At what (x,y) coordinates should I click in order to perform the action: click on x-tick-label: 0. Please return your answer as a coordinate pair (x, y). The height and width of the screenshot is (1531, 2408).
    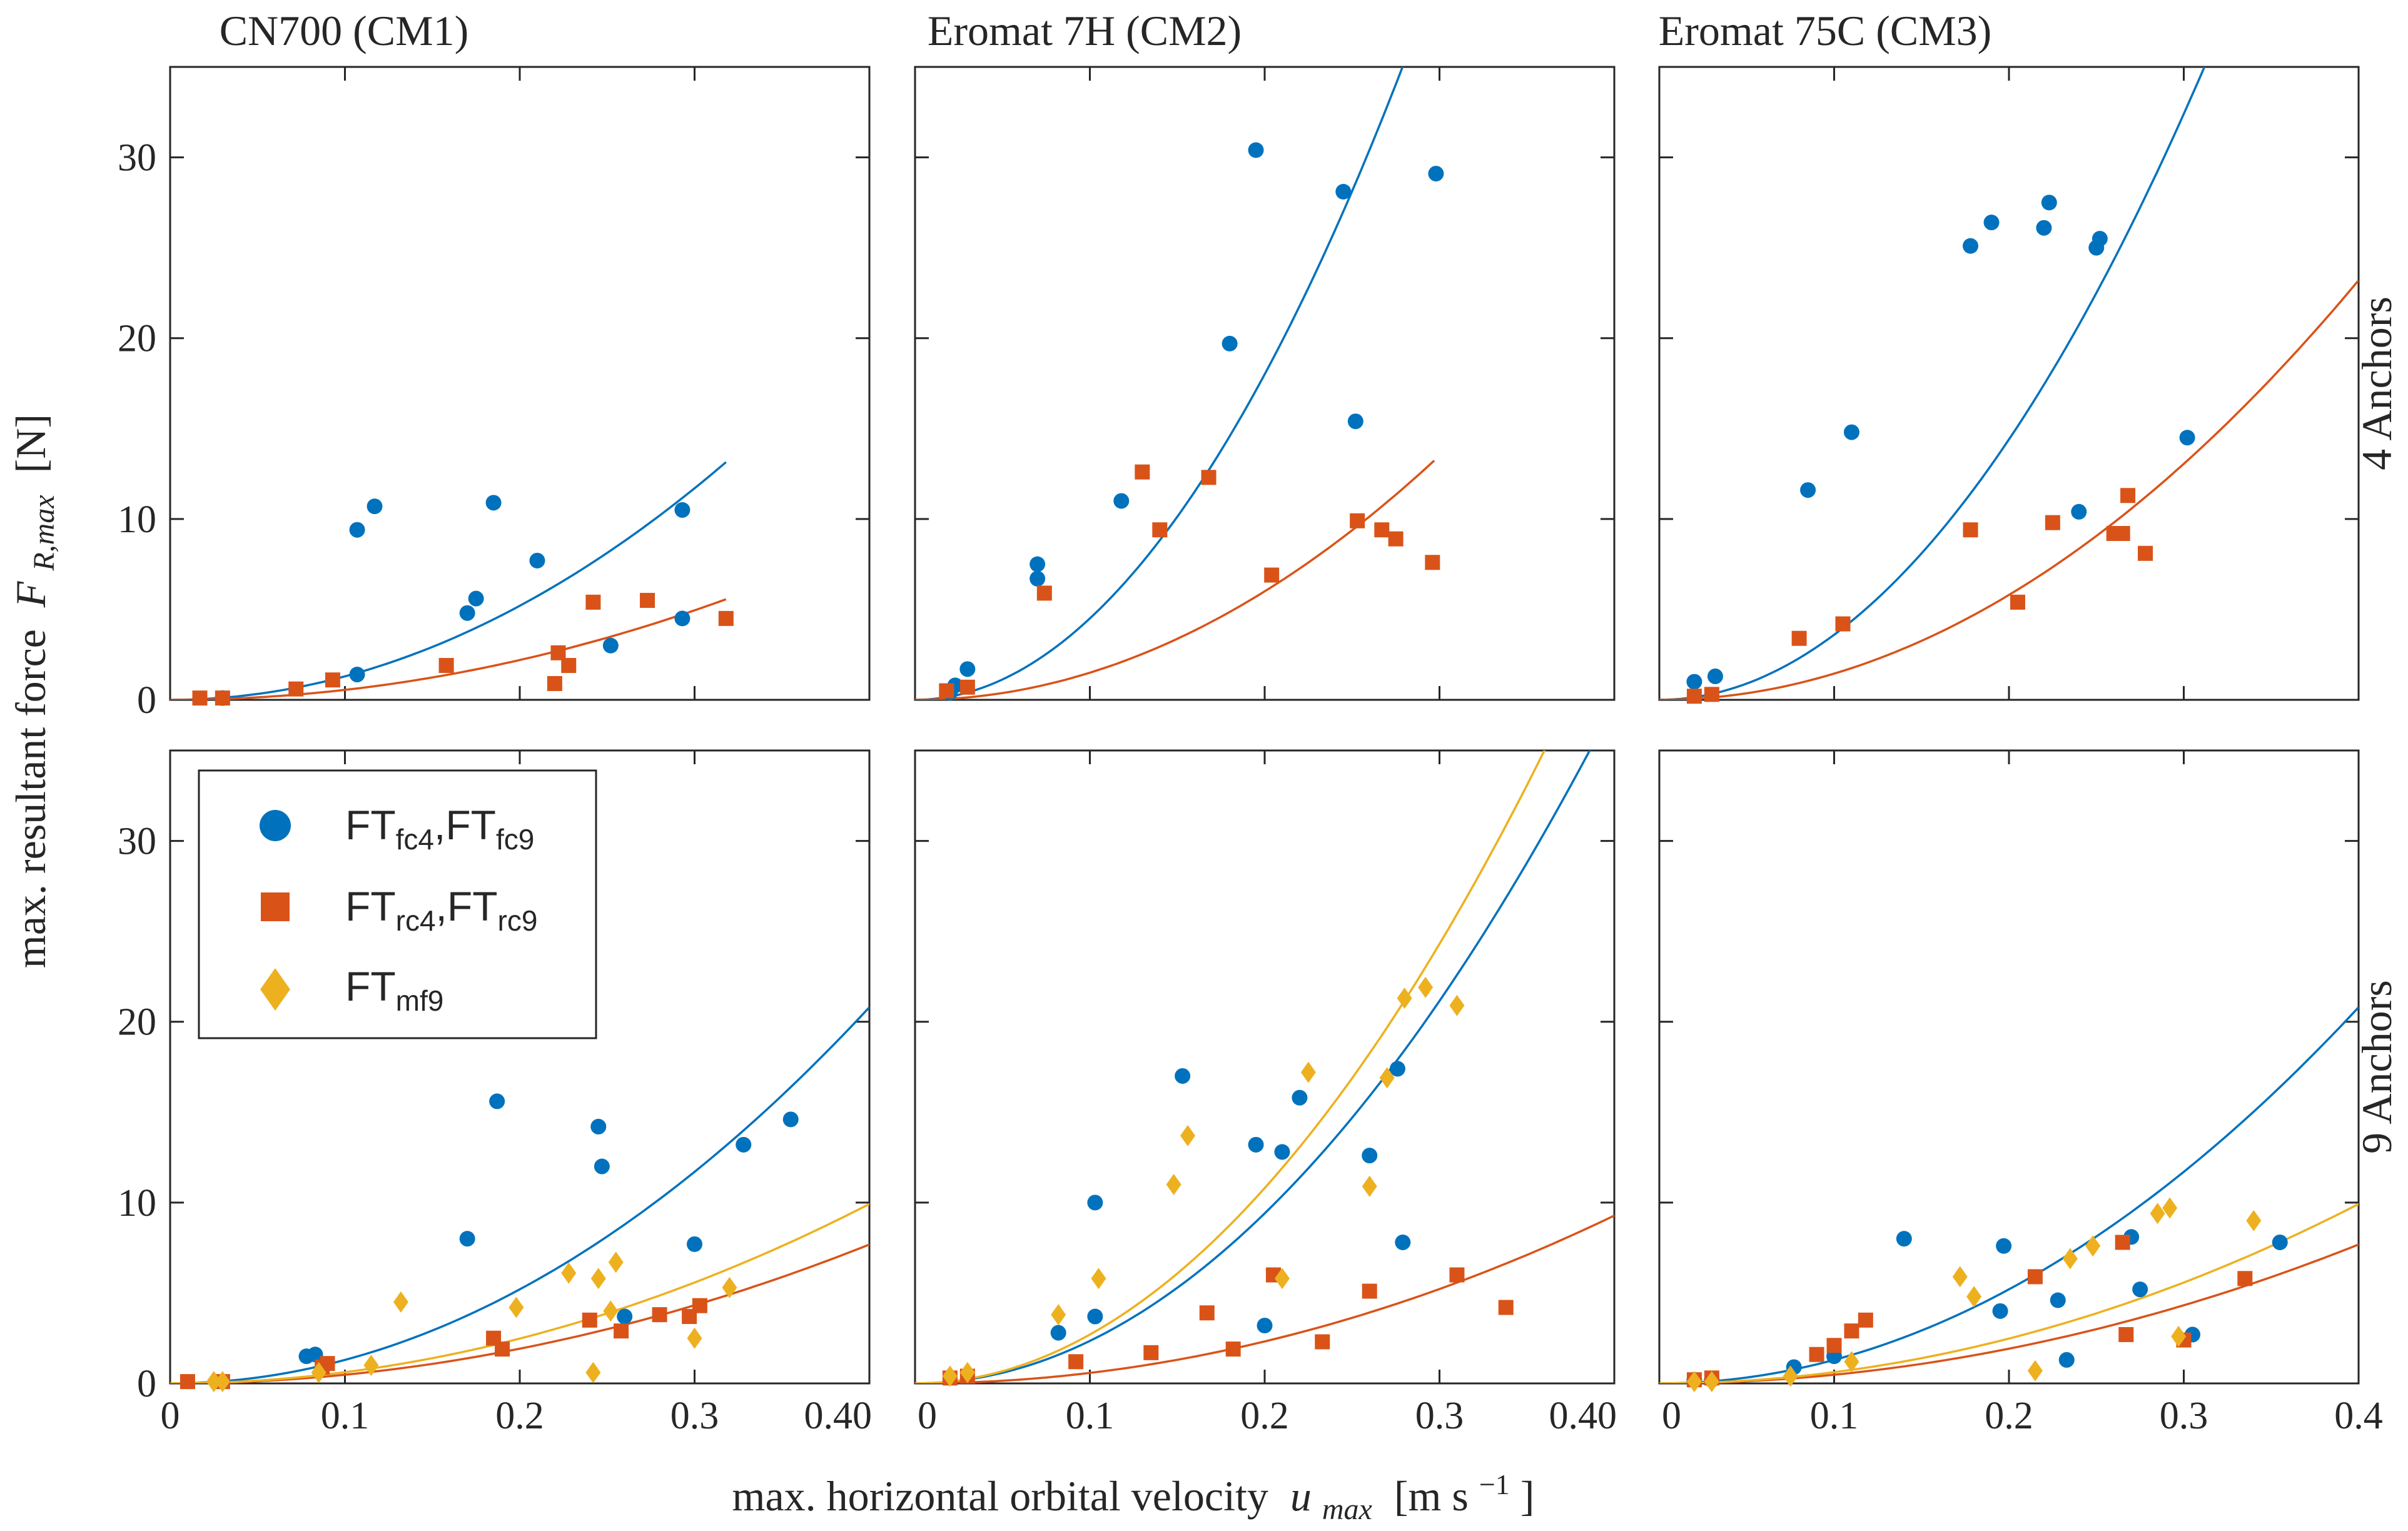
    Looking at the image, I should click on (1672, 1416).